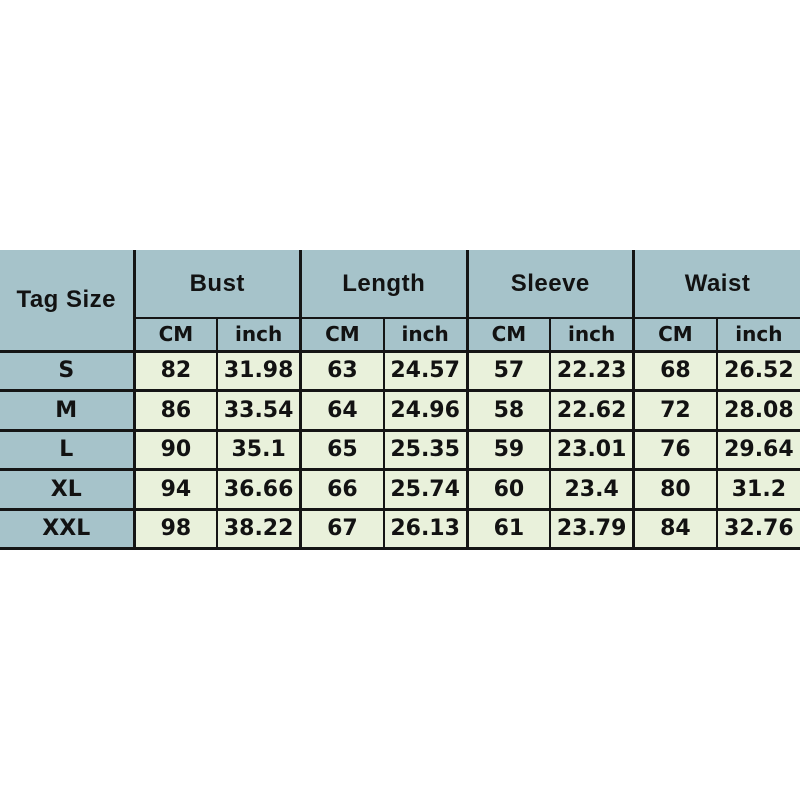  I want to click on table-row-l: L 90 35.1 65 25.35 59 23.01 76 29.64, so click(400, 449).